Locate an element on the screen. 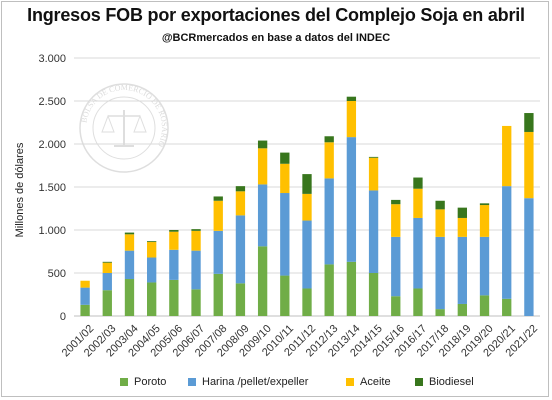 This screenshot has width=552, height=400. y-tick-label: 0 is located at coordinates (63, 317).